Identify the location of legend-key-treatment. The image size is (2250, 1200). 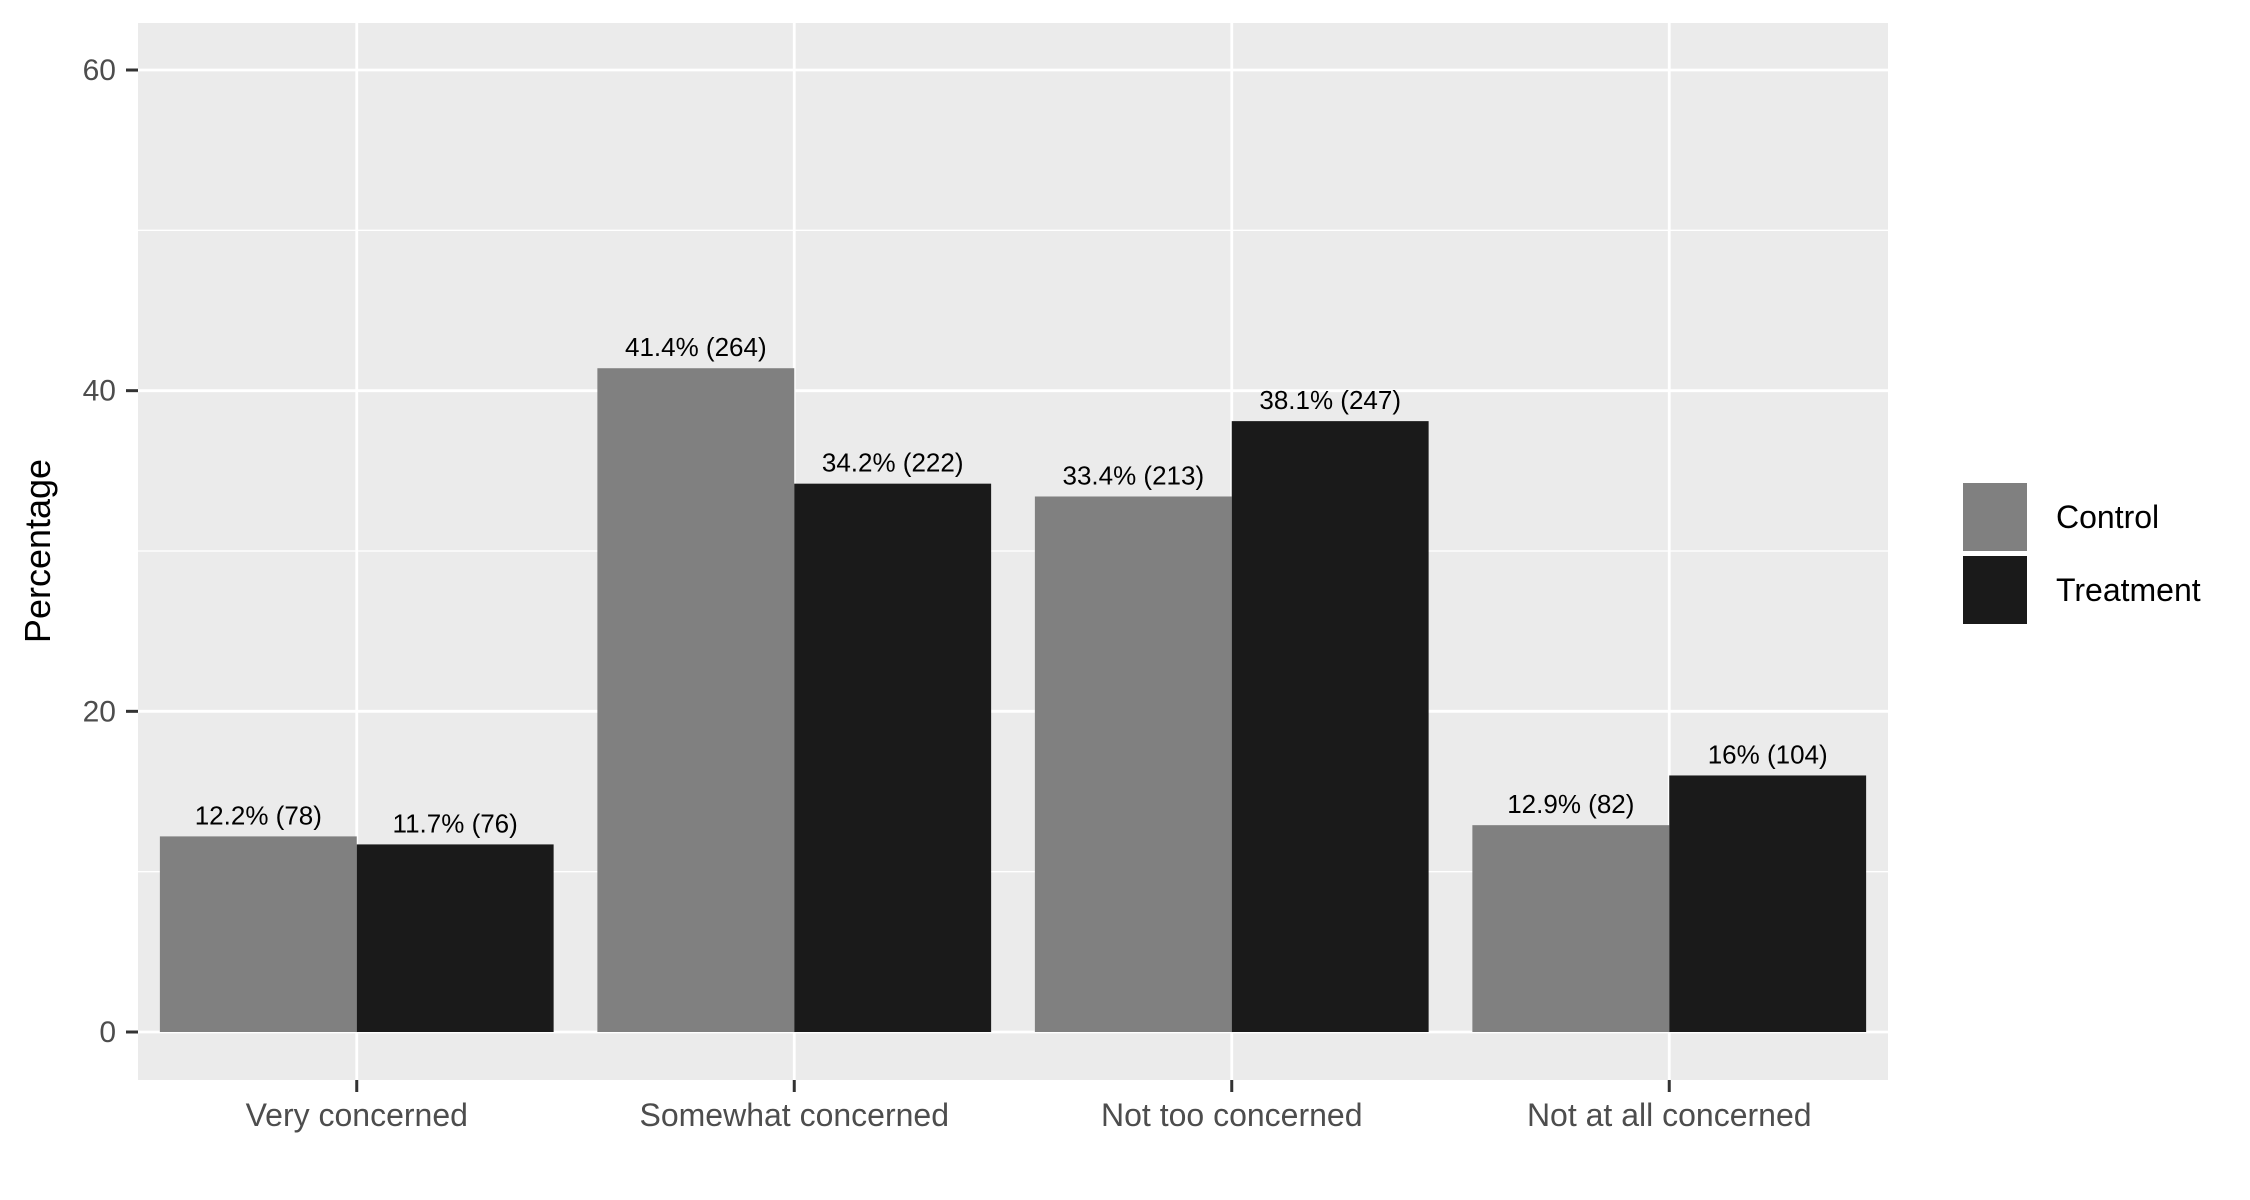
(1995, 590).